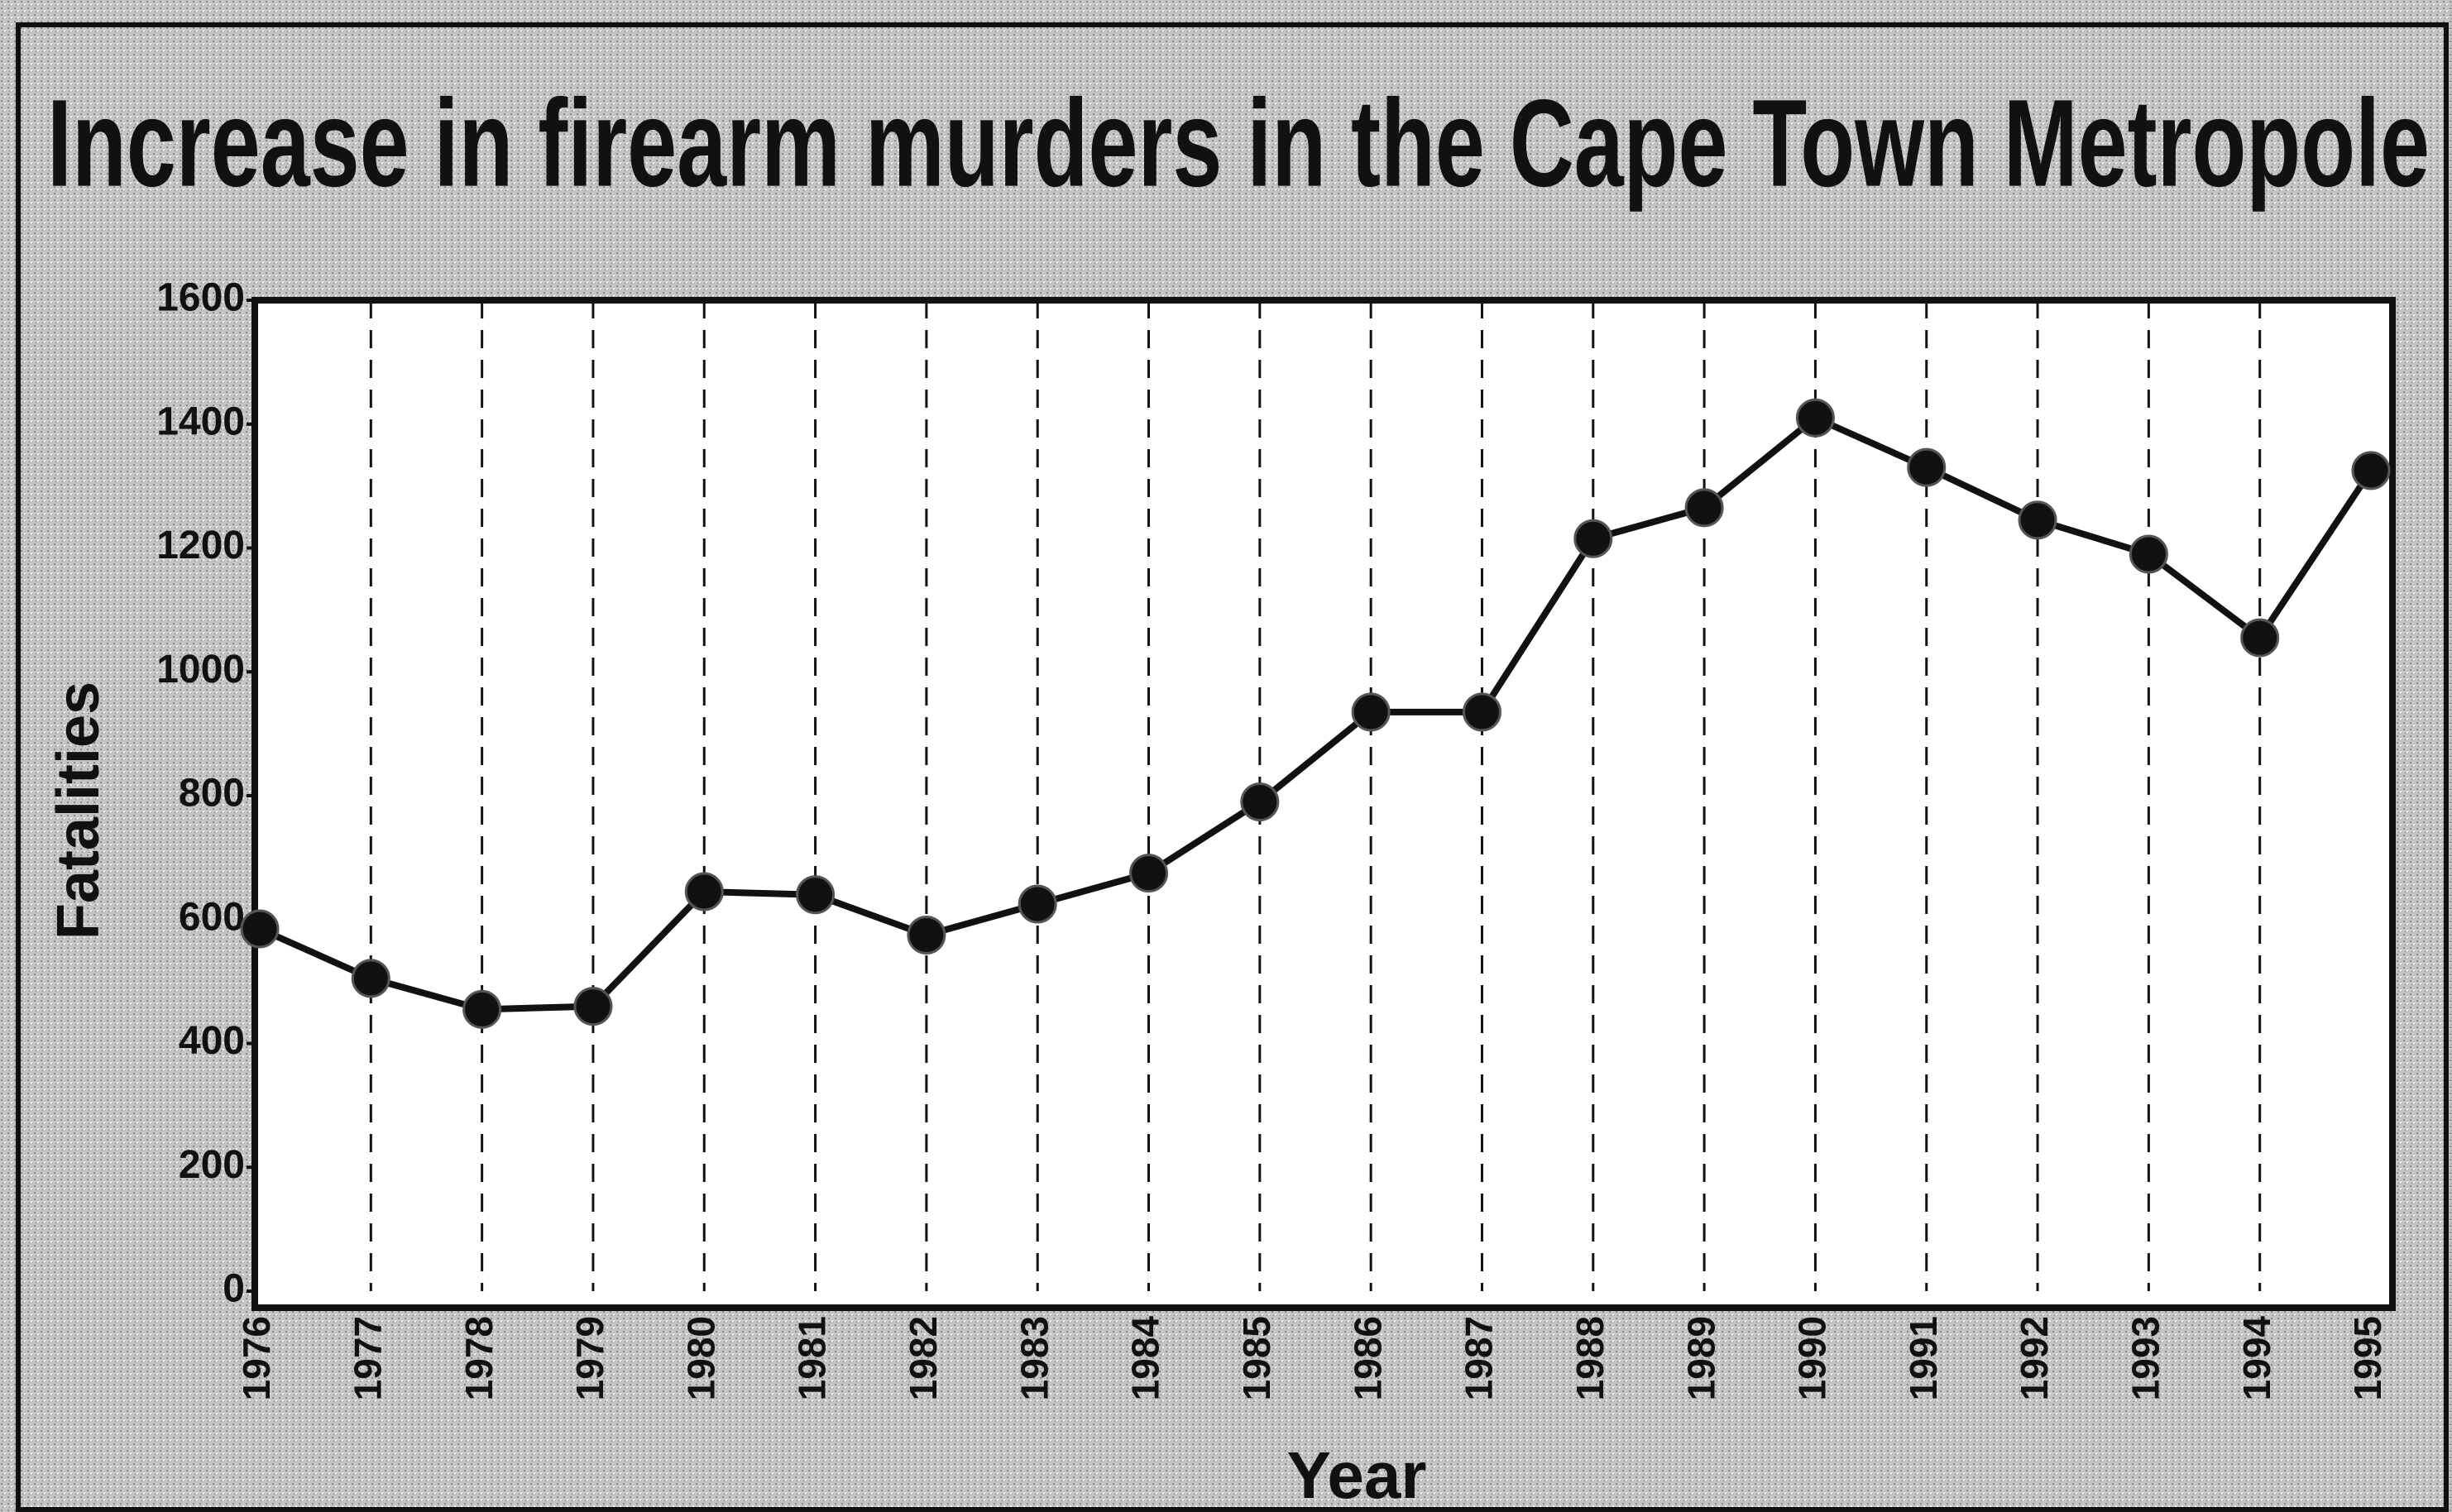 This screenshot has height=1512, width=2452. What do you see at coordinates (200, 298) in the screenshot?
I see `y-tick-label: 1600` at bounding box center [200, 298].